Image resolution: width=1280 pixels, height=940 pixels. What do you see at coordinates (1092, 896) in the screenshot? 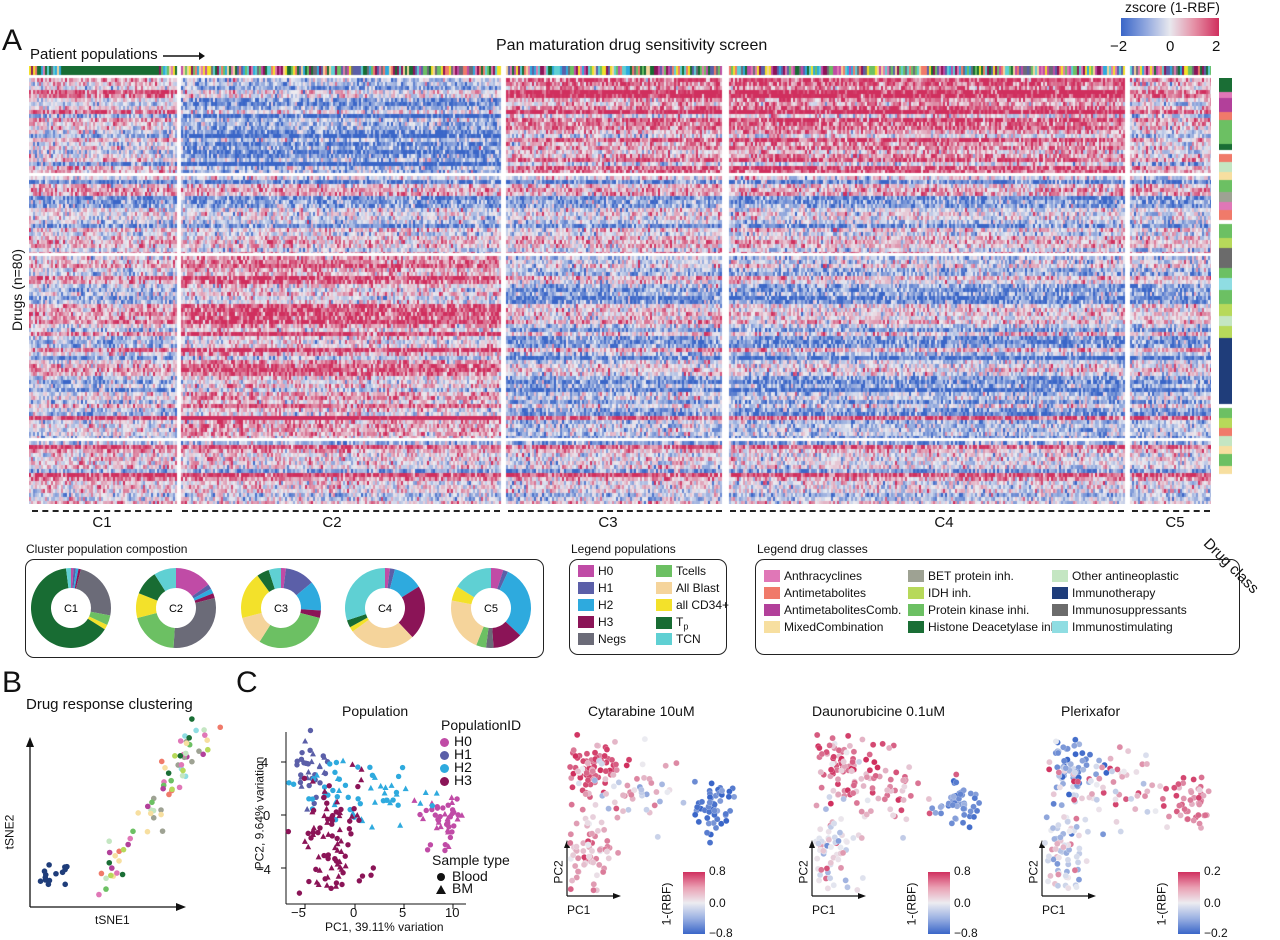
I see `arrow-right-icon` at bounding box center [1092, 896].